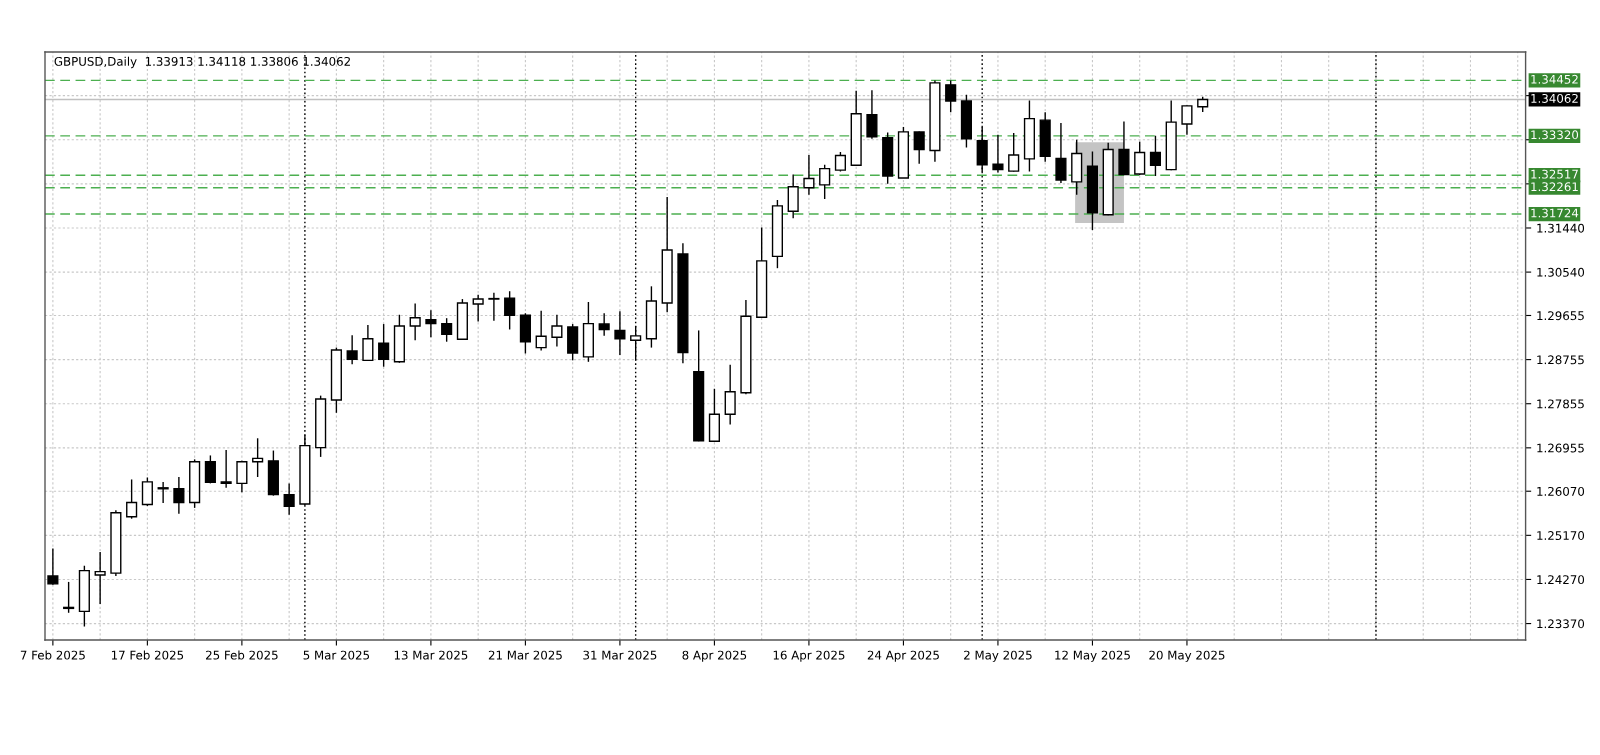 The image size is (1600, 755). What do you see at coordinates (1561, 272) in the screenshot?
I see `y-tick-label: 1.30540` at bounding box center [1561, 272].